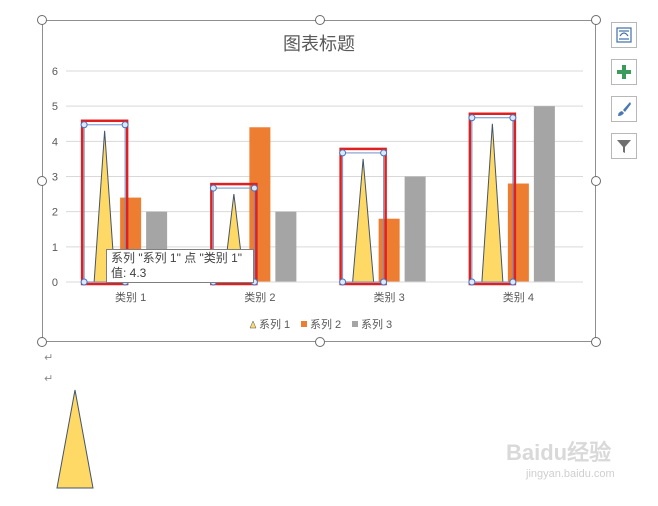 This screenshot has height=506, width=658. I want to click on legend-label: 系列 2, so click(325, 324).